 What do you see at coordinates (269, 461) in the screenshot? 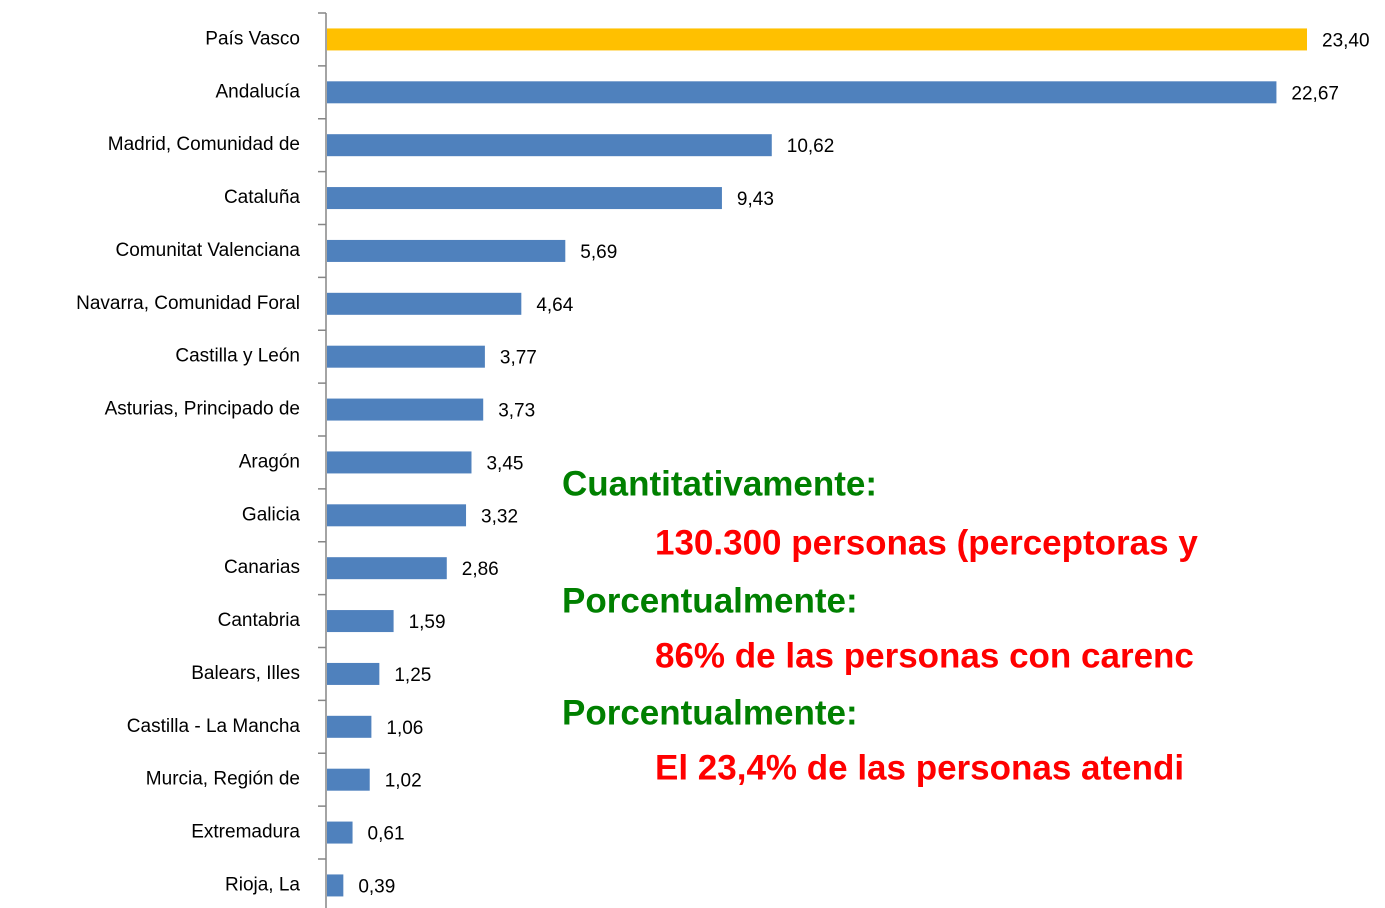
I see `category-label: Aragón` at bounding box center [269, 461].